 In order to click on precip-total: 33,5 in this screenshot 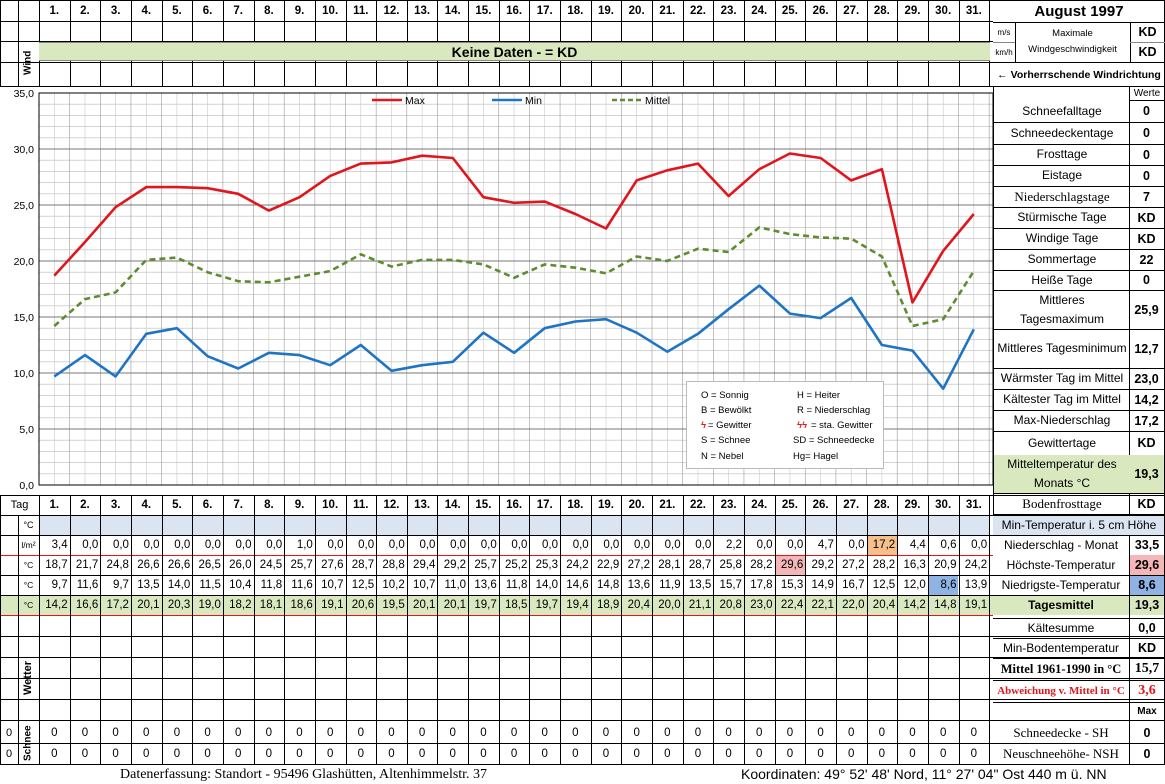, I will do `click(1147, 545)`.